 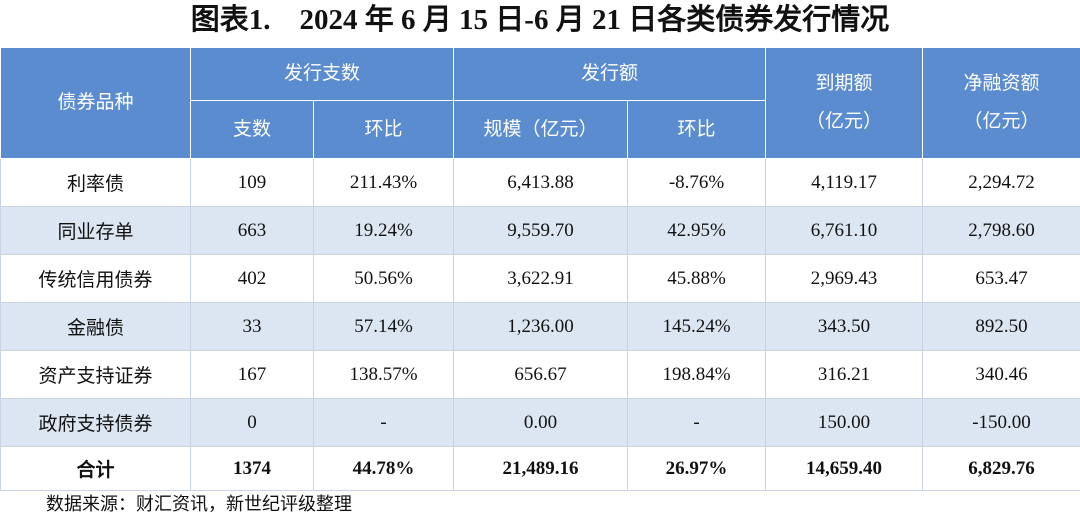 I want to click on table-cell: 19.24%, so click(x=383, y=230).